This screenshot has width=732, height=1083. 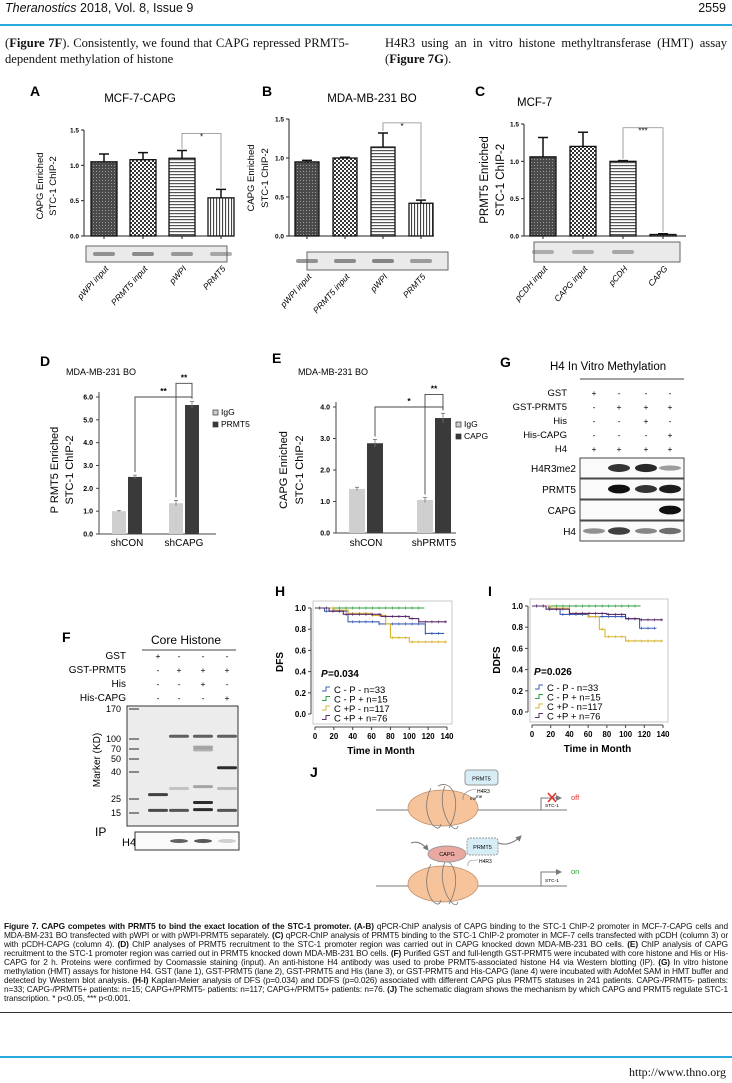 What do you see at coordinates (140, 980) in the screenshot?
I see `bold-text: (H-I)` at bounding box center [140, 980].